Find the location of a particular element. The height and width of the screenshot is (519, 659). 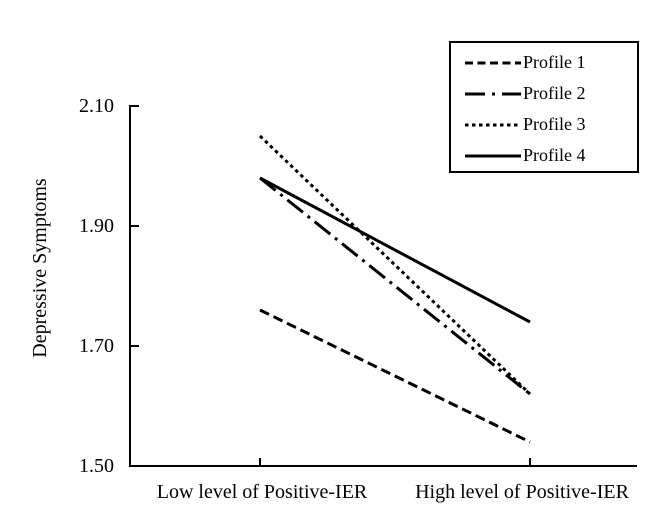

legend-label: Profile 4 is located at coordinates (554, 155).